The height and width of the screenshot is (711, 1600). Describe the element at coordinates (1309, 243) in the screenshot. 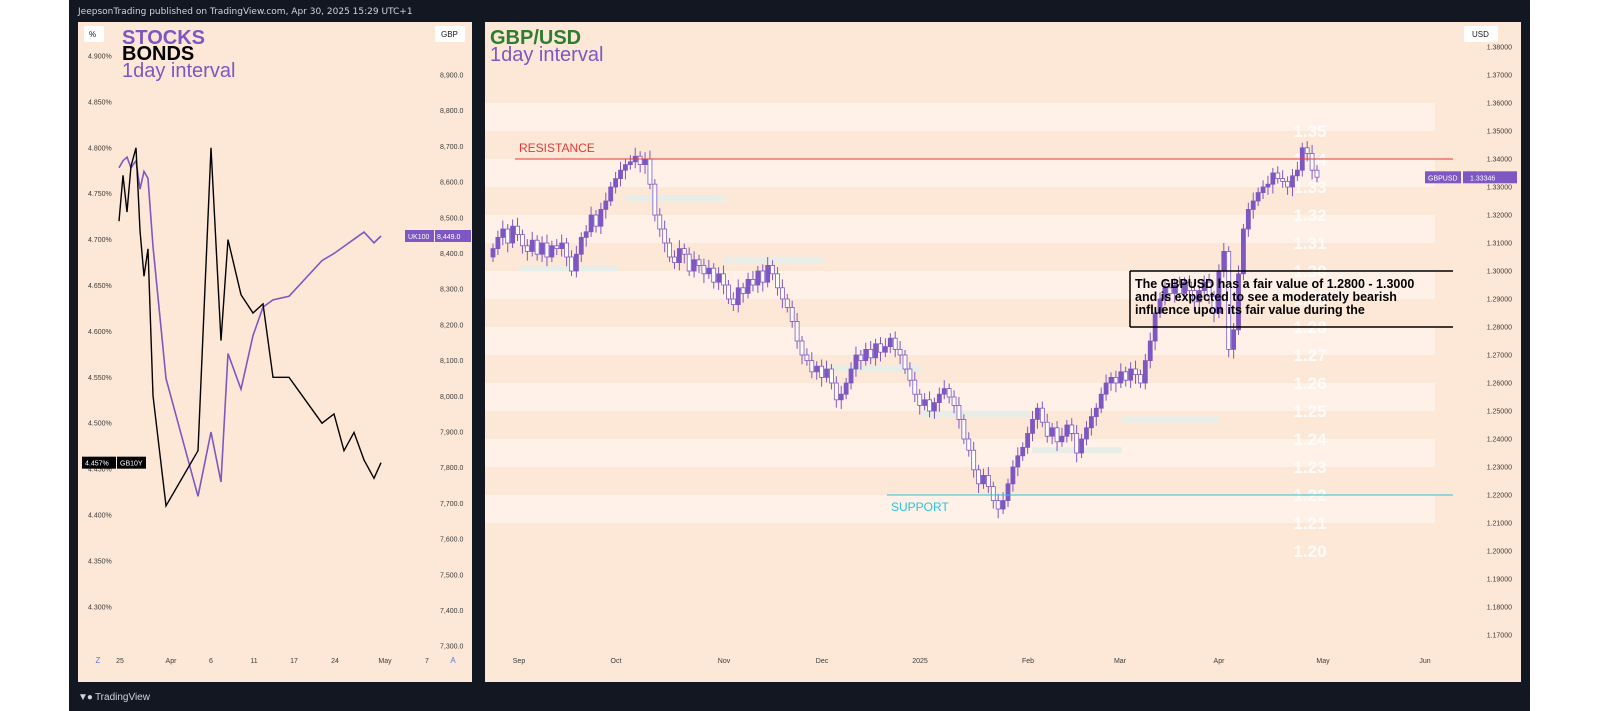

I see `band-level-label: 1.31` at that location.